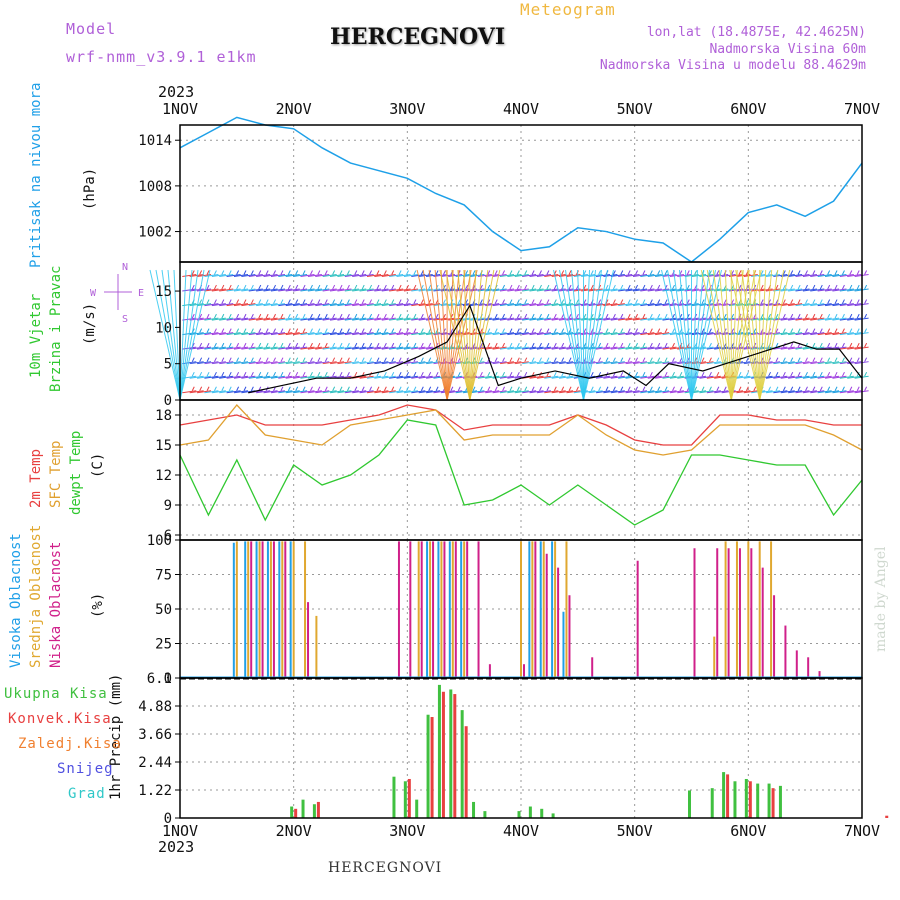  I want to click on ytick-label-precip: 4.88, so click(155, 707).